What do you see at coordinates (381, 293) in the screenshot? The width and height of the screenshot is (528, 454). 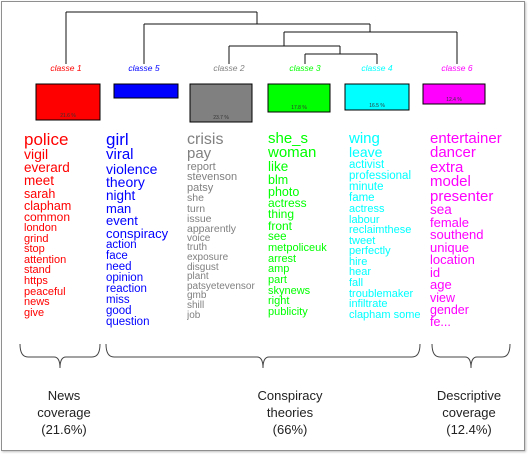 I see `word: troublemaker` at bounding box center [381, 293].